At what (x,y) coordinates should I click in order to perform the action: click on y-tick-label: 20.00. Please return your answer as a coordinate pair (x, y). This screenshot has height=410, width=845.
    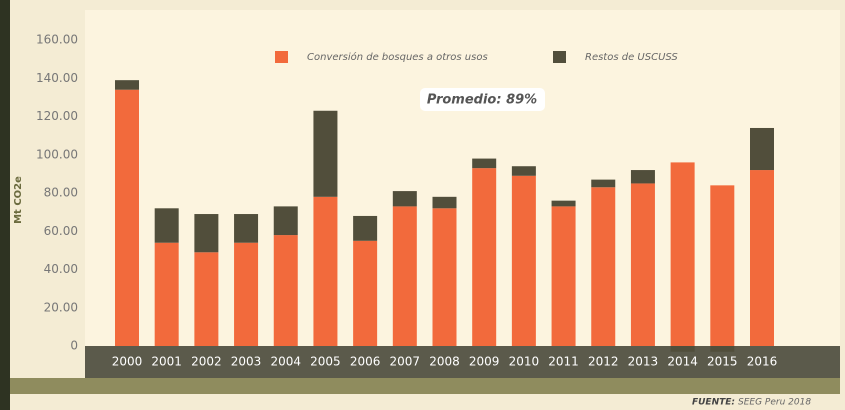
    Looking at the image, I should click on (61, 307).